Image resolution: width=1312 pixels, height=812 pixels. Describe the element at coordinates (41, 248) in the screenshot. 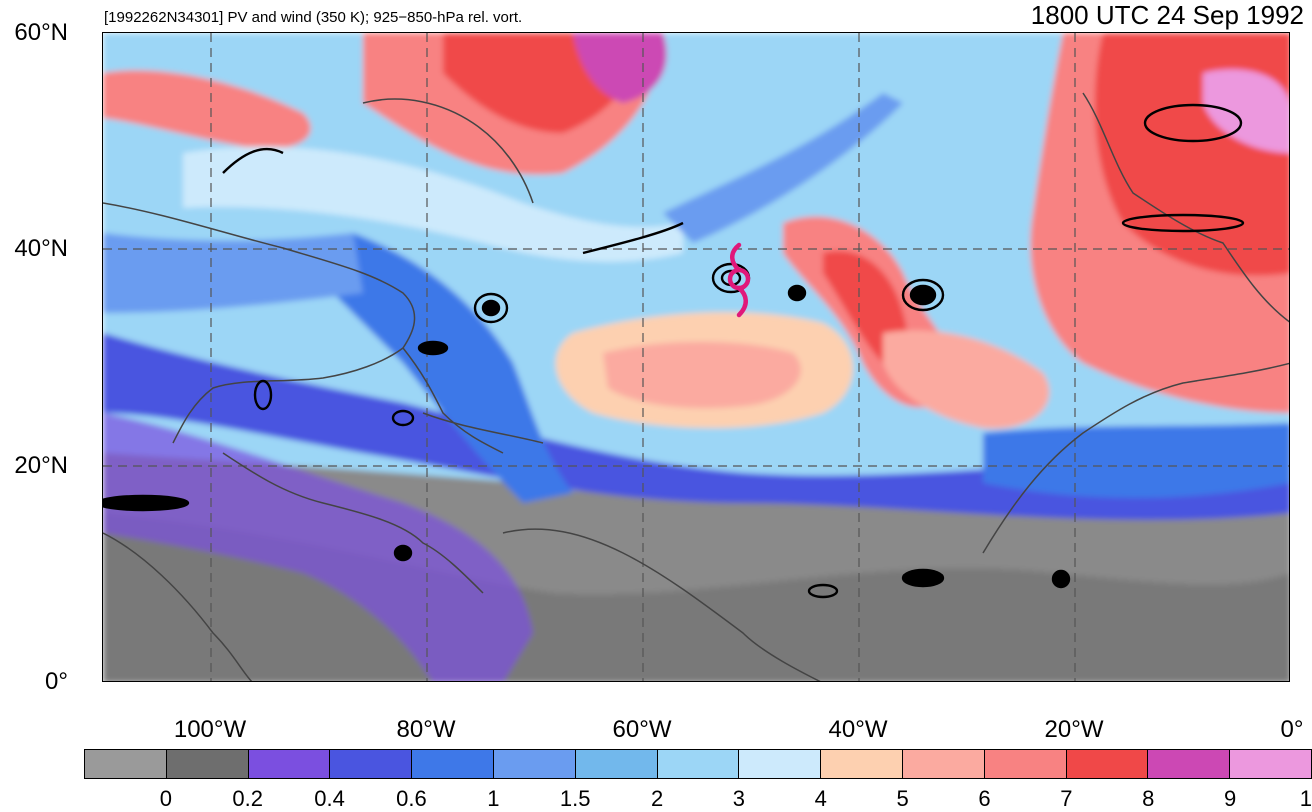

I see `lat-label-40n: 40°N` at that location.